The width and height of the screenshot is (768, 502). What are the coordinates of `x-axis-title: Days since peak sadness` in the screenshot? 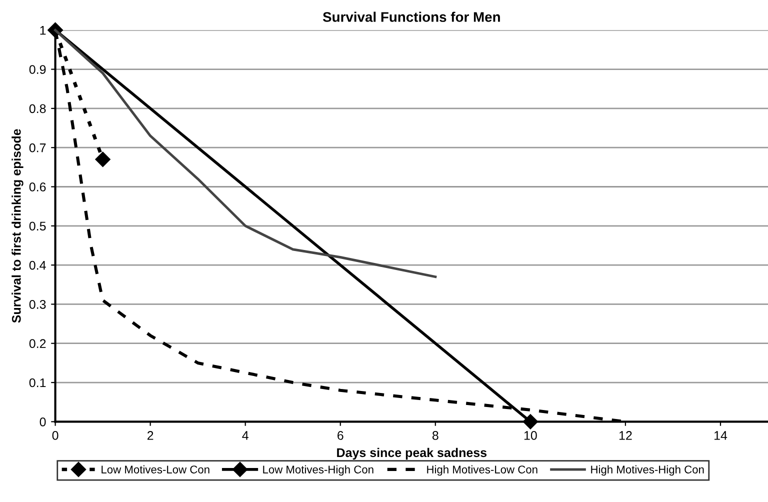 It's located at (412, 454).